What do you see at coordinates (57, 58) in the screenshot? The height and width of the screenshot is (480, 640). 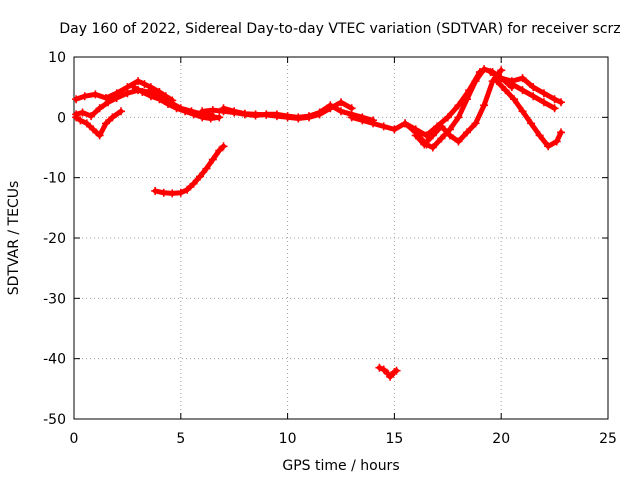 I see `y-tick-label: 10` at bounding box center [57, 58].